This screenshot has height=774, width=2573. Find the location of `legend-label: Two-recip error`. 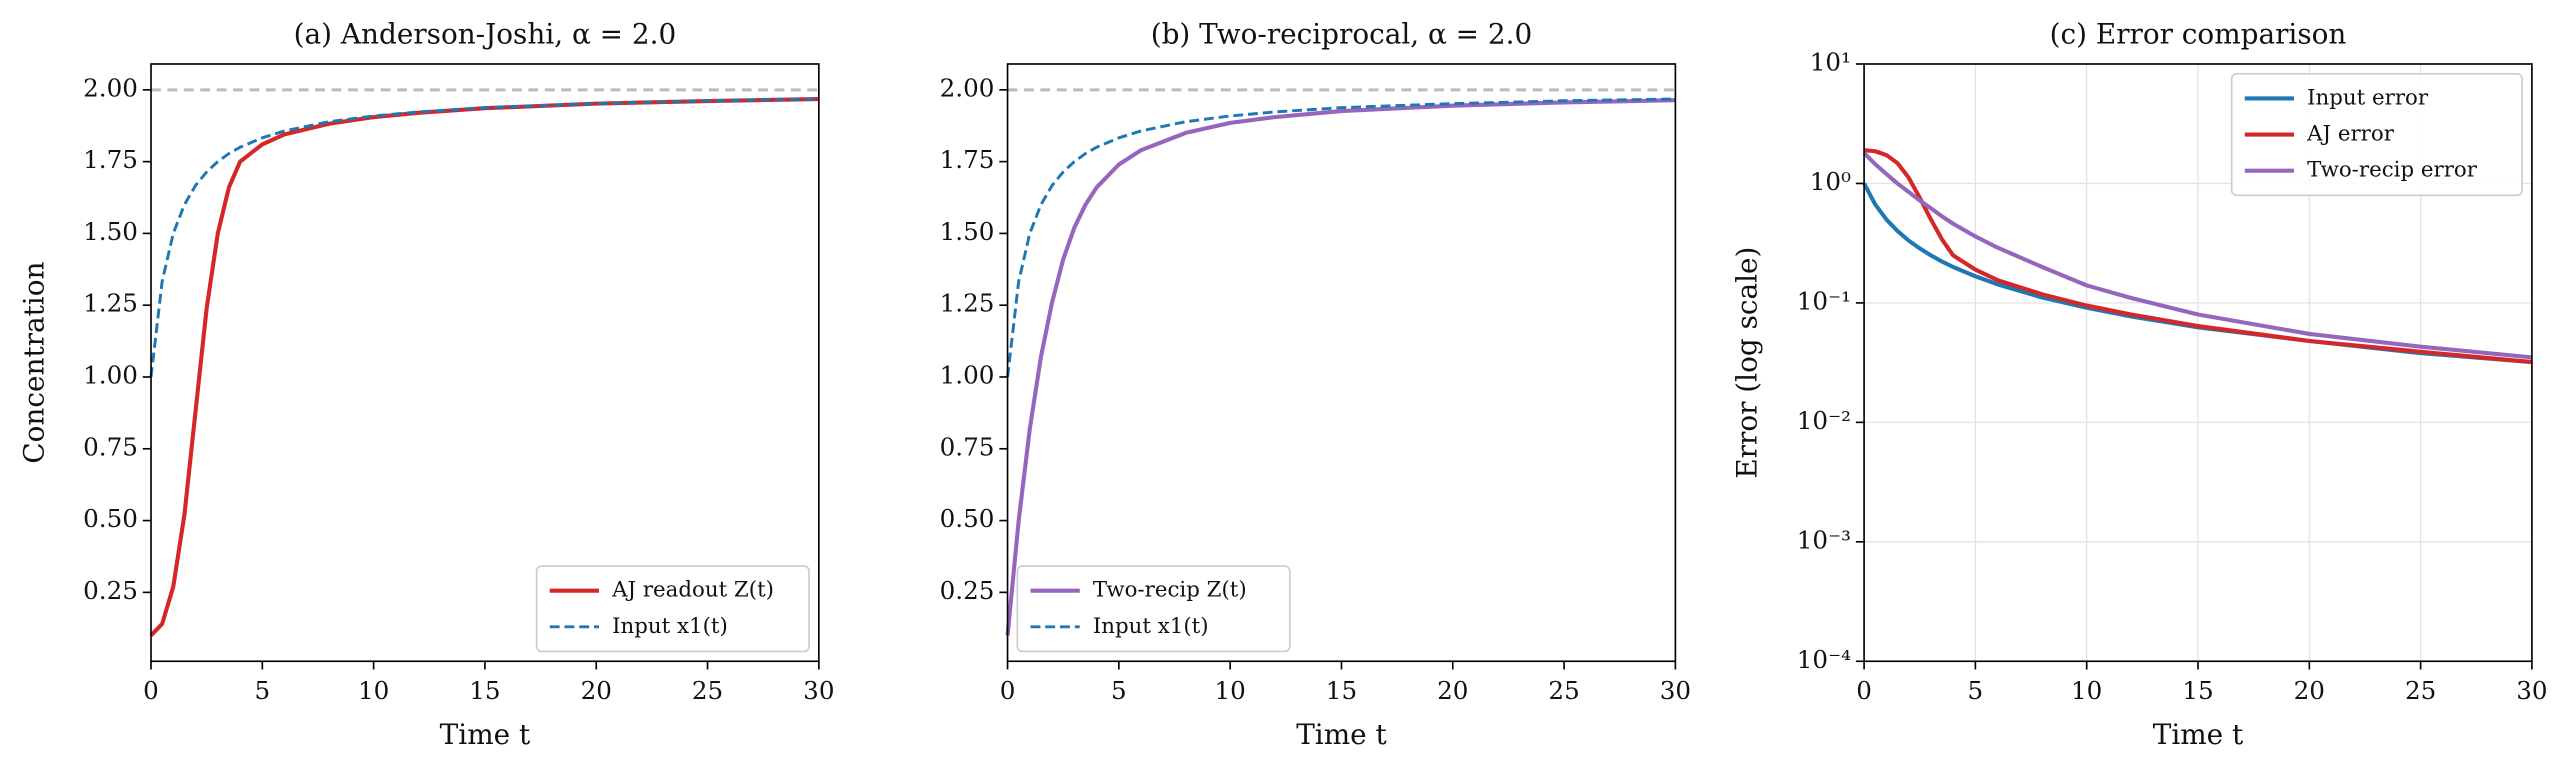

legend-label: Two-recip error is located at coordinates (2392, 170).